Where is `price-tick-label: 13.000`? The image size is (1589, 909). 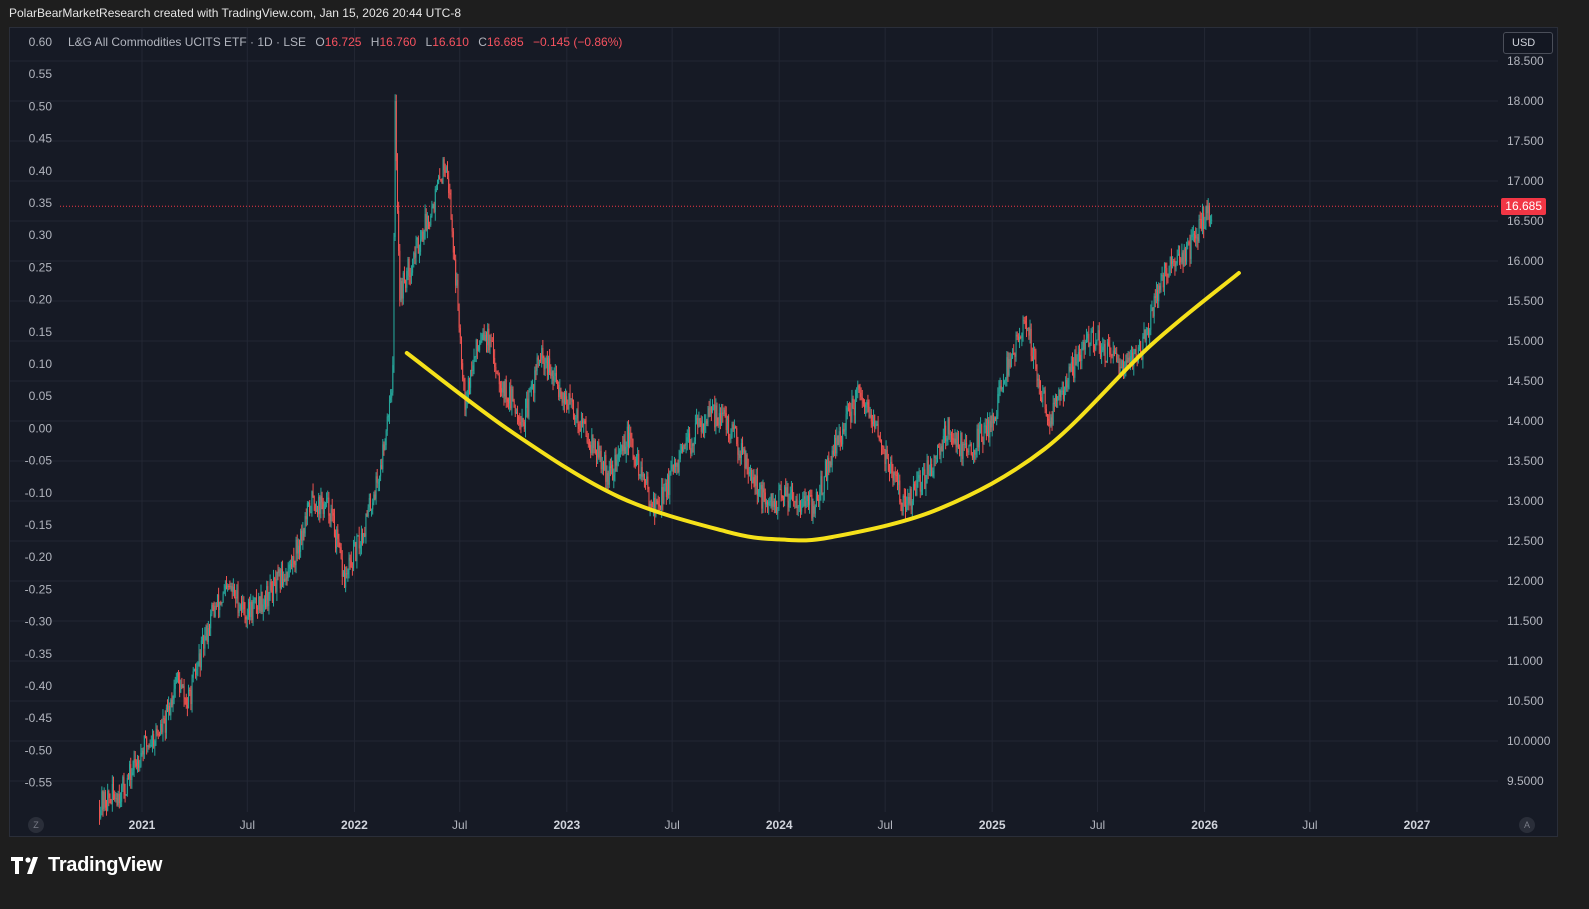
price-tick-label: 13.000 is located at coordinates (1525, 501).